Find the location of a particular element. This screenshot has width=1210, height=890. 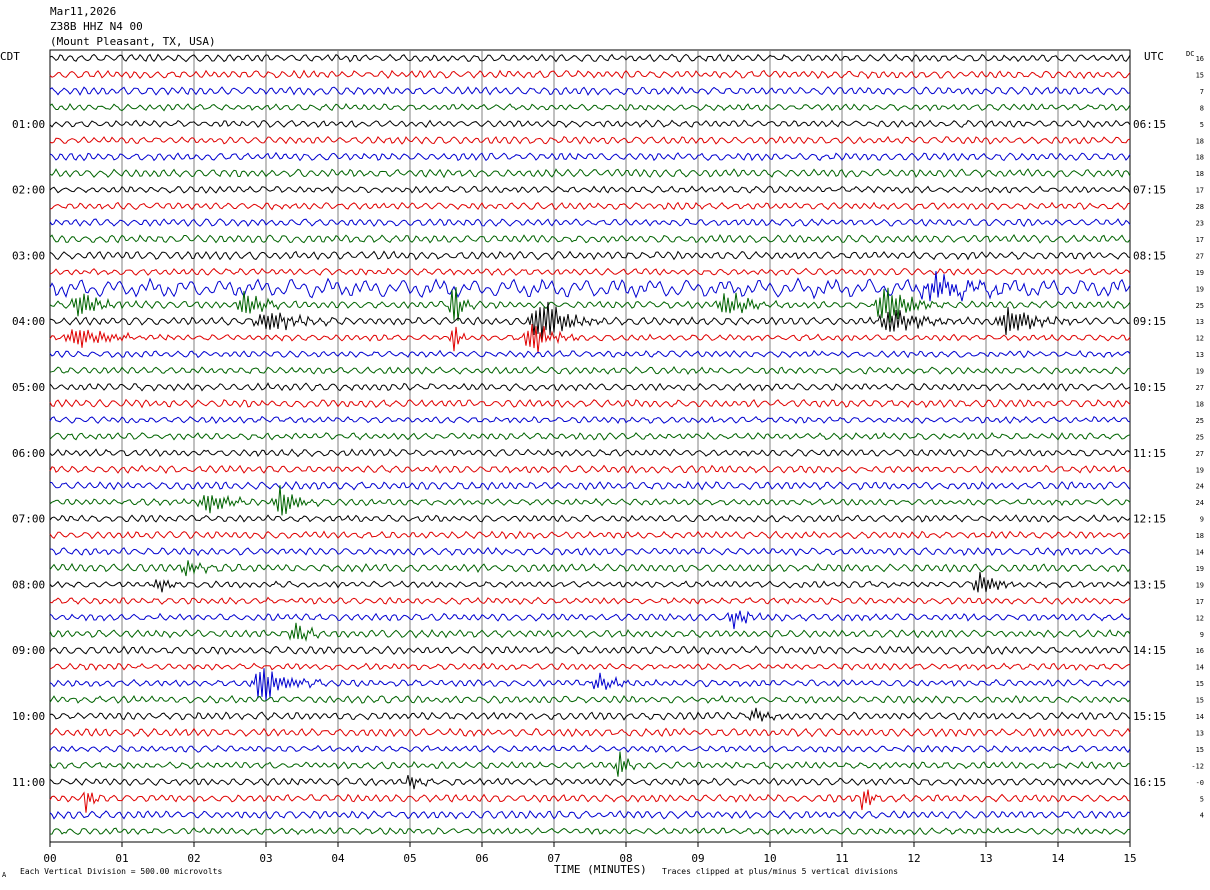

dc-offset-label: 28 is located at coordinates (1200, 207).